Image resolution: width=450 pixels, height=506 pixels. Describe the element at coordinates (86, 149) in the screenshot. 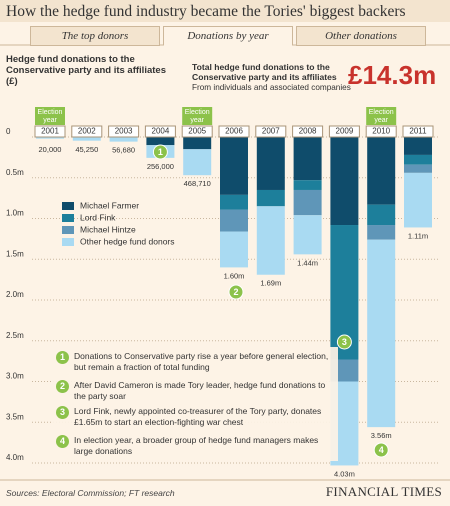

I see `value-label: 45,250` at that location.